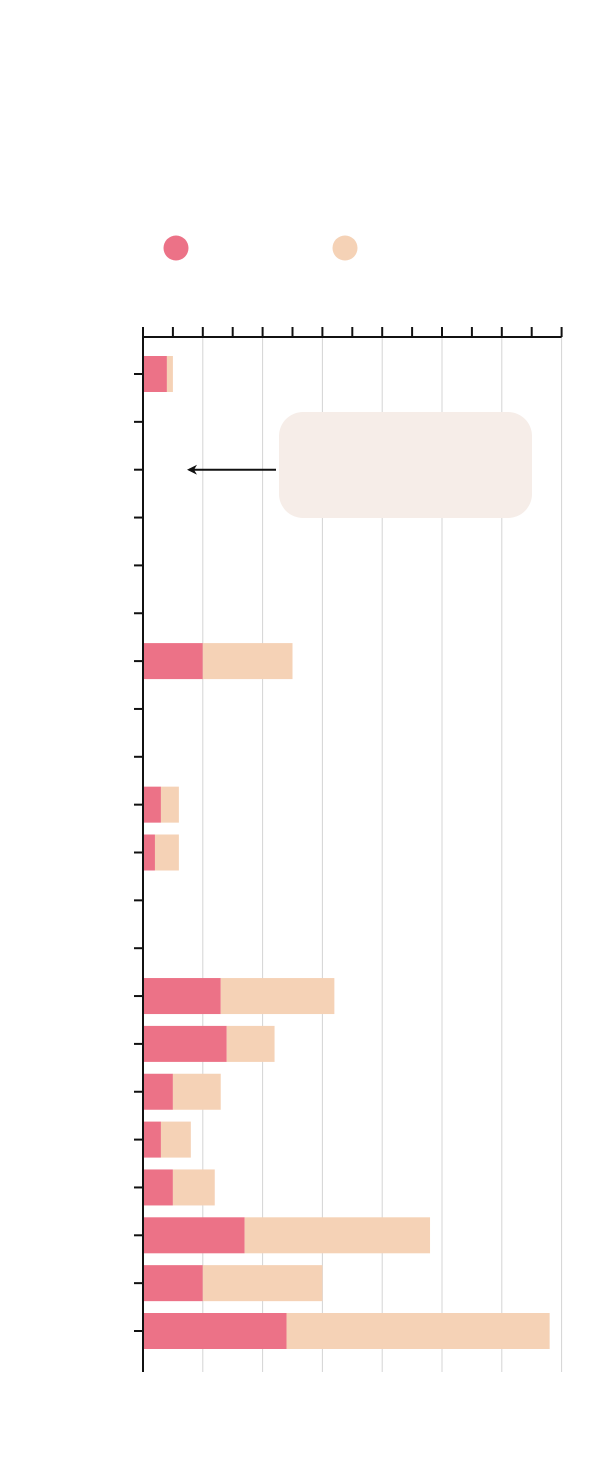 The image size is (600, 1472). Describe the element at coordinates (260, 248) in the screenshot. I see `legend` at that location.